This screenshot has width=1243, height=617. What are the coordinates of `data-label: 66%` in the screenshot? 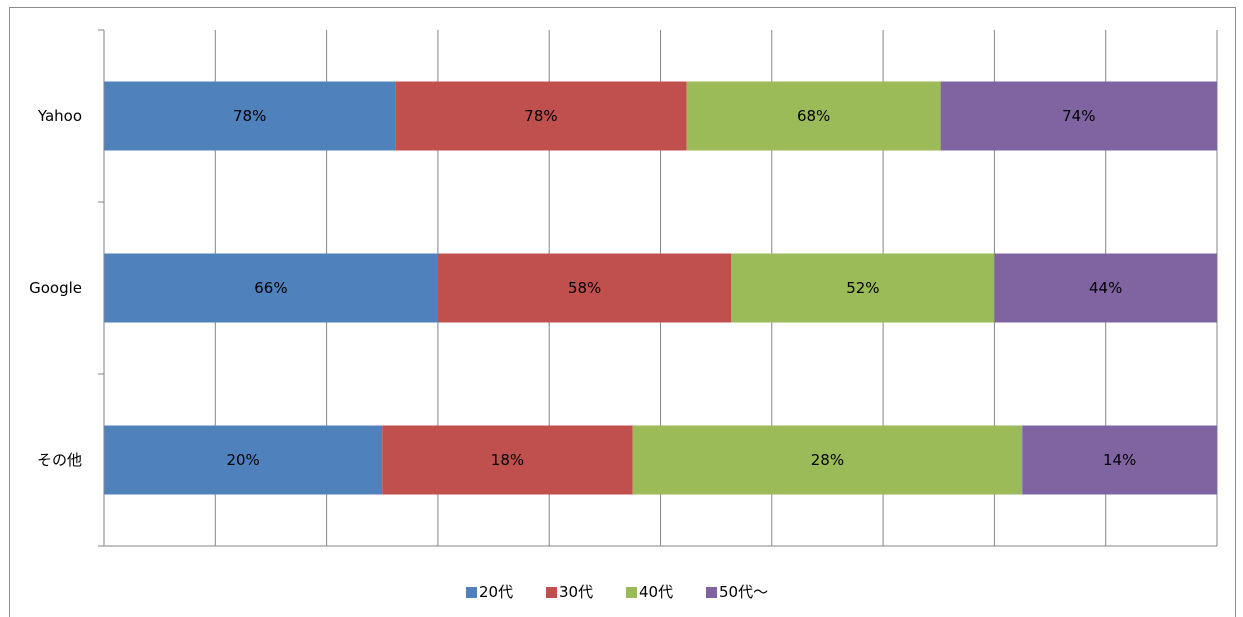 It's located at (270, 288).